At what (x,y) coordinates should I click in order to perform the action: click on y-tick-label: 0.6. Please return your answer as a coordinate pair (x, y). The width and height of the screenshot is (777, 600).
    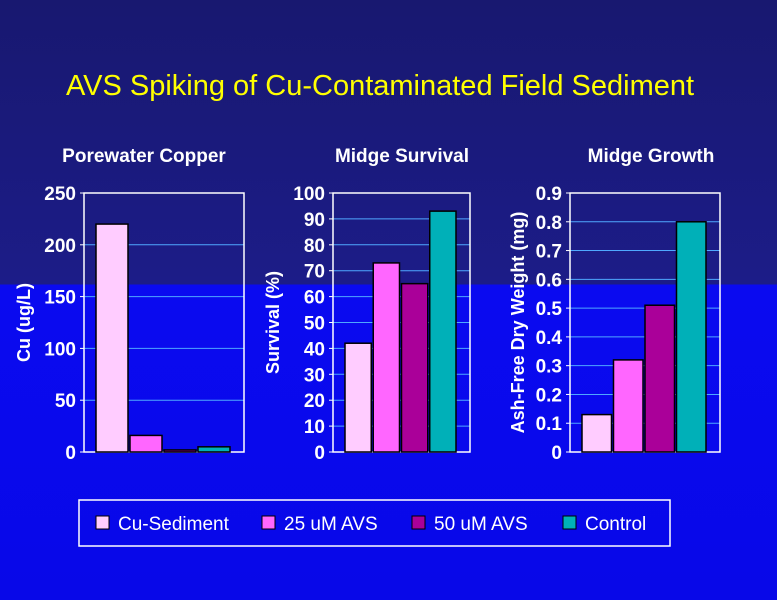
    Looking at the image, I should click on (549, 280).